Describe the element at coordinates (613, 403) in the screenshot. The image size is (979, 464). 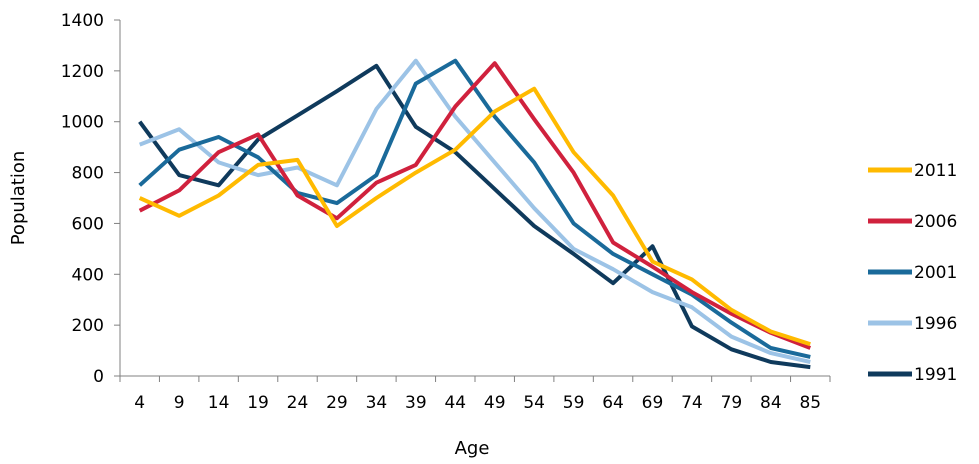
I see `x-tick-label: 64` at that location.